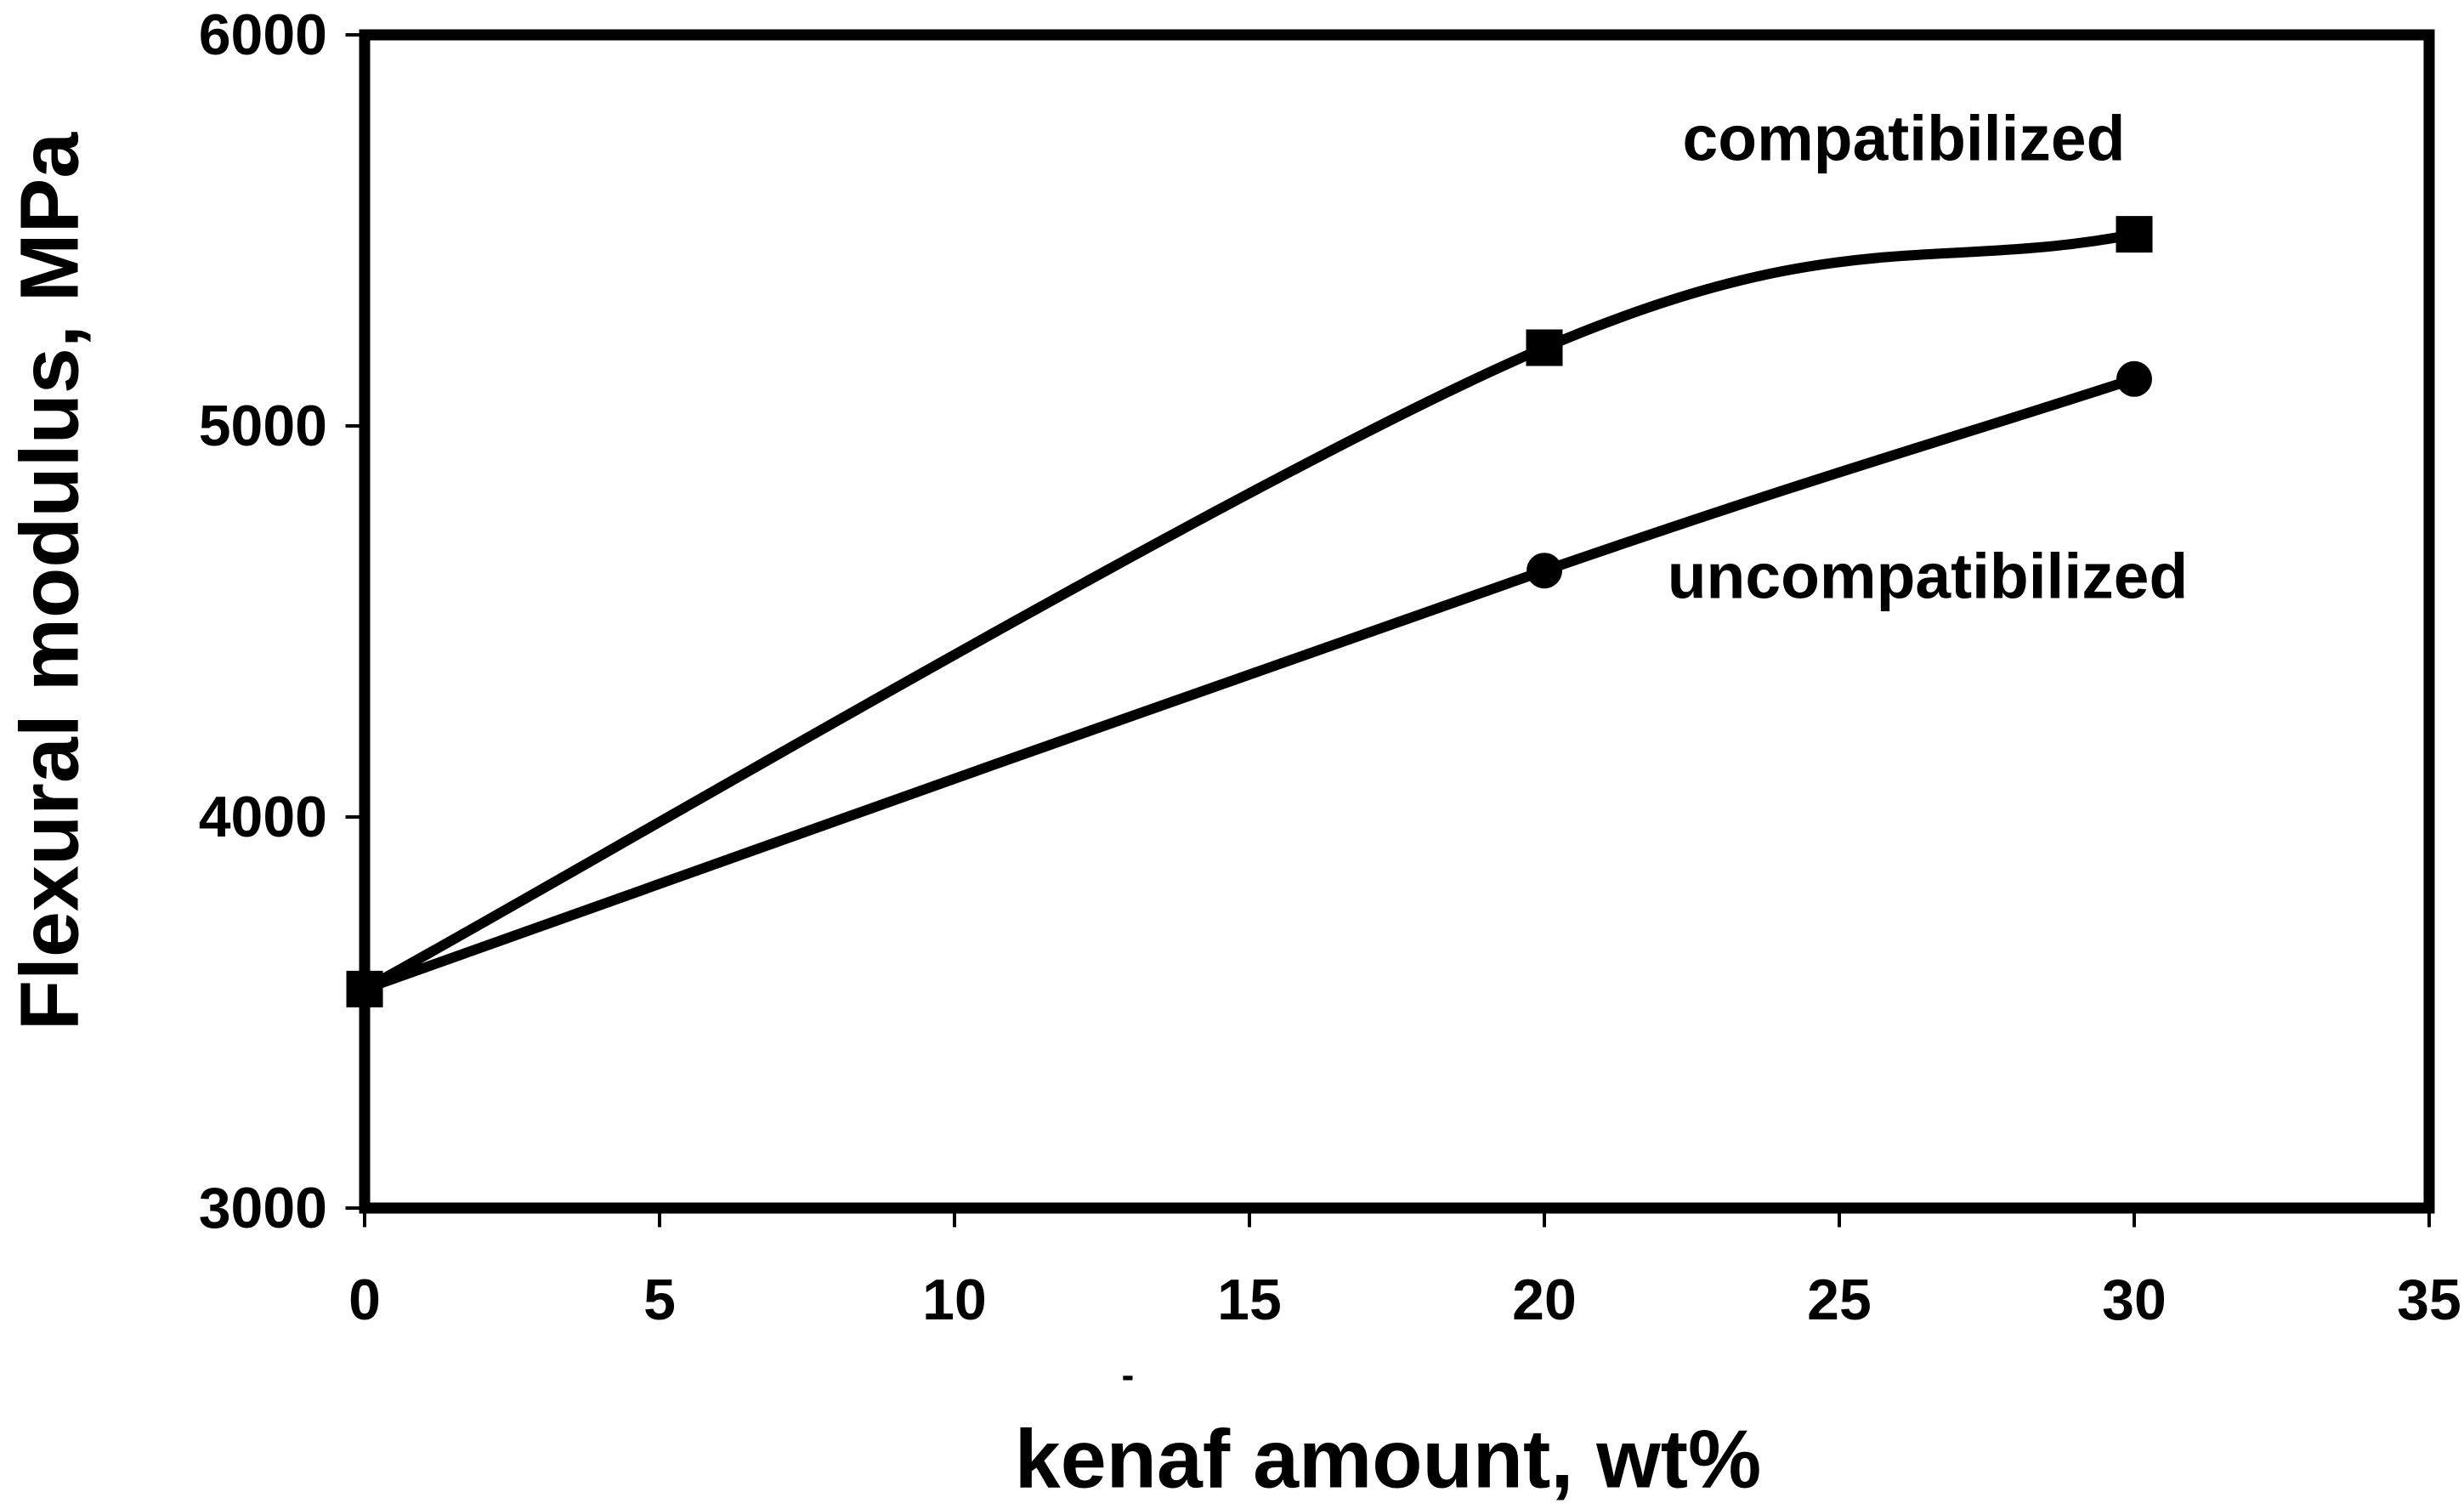 The width and height of the screenshot is (2464, 1509). Describe the element at coordinates (50, 581) in the screenshot. I see `y-axis-title: Flexural modulus, MPa` at that location.